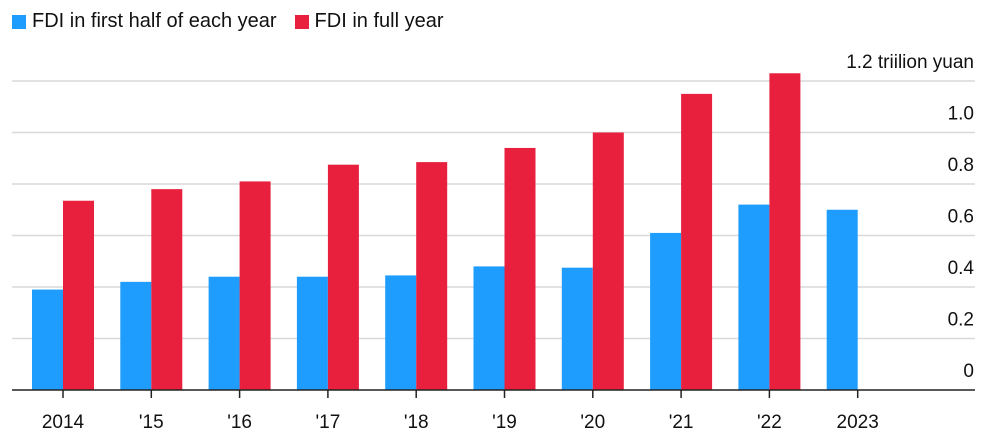  Describe the element at coordinates (961, 268) in the screenshot. I see `y-tick-label: 0.4` at that location.